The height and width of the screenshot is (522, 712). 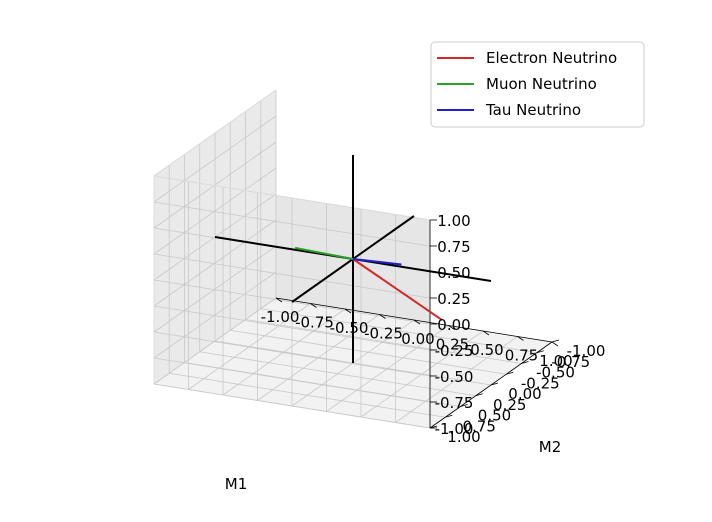 What do you see at coordinates (550, 447) in the screenshot?
I see `y-axis-label: M2` at bounding box center [550, 447].